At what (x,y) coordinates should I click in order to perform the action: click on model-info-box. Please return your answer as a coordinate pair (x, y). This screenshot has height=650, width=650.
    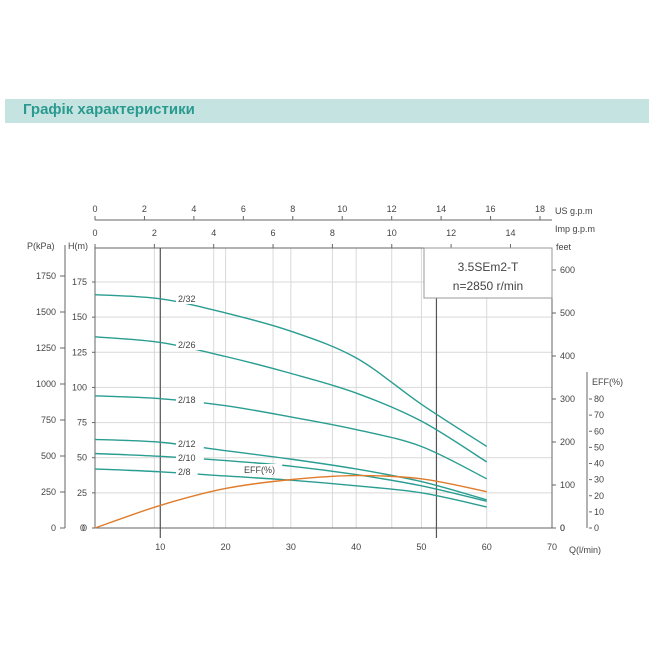
    Looking at the image, I should click on (488, 273).